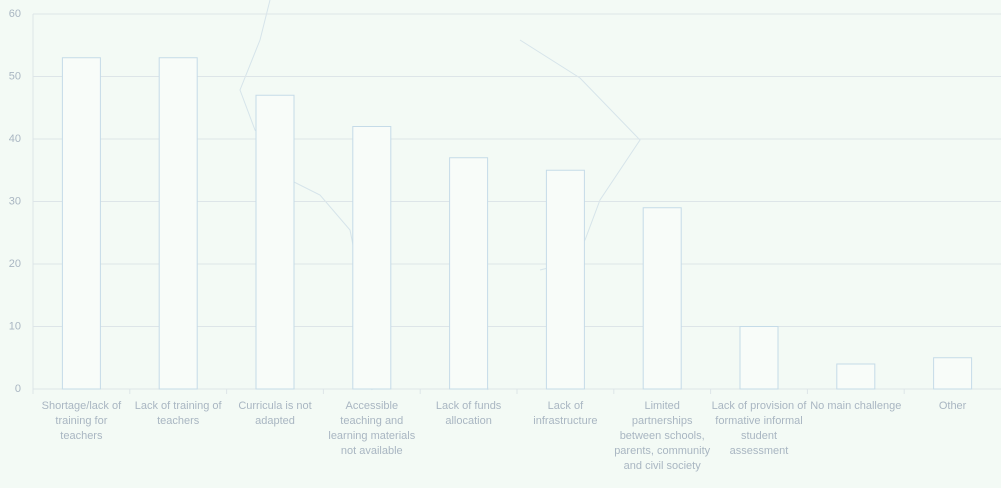  Describe the element at coordinates (15, 201) in the screenshot. I see `y-tick-label: 30` at that location.